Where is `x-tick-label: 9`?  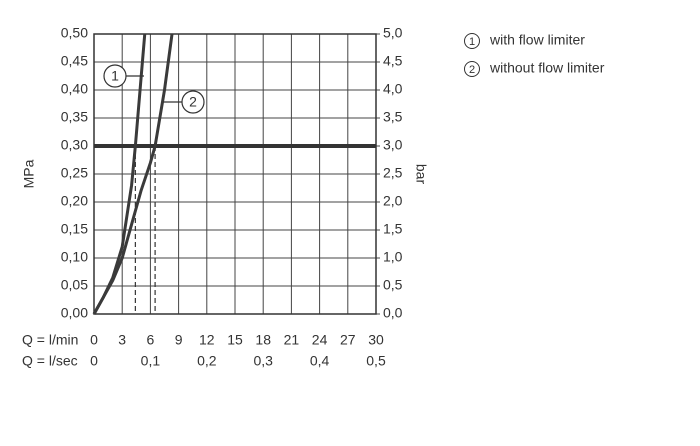
x-tick-label: 9 is located at coordinates (179, 340).